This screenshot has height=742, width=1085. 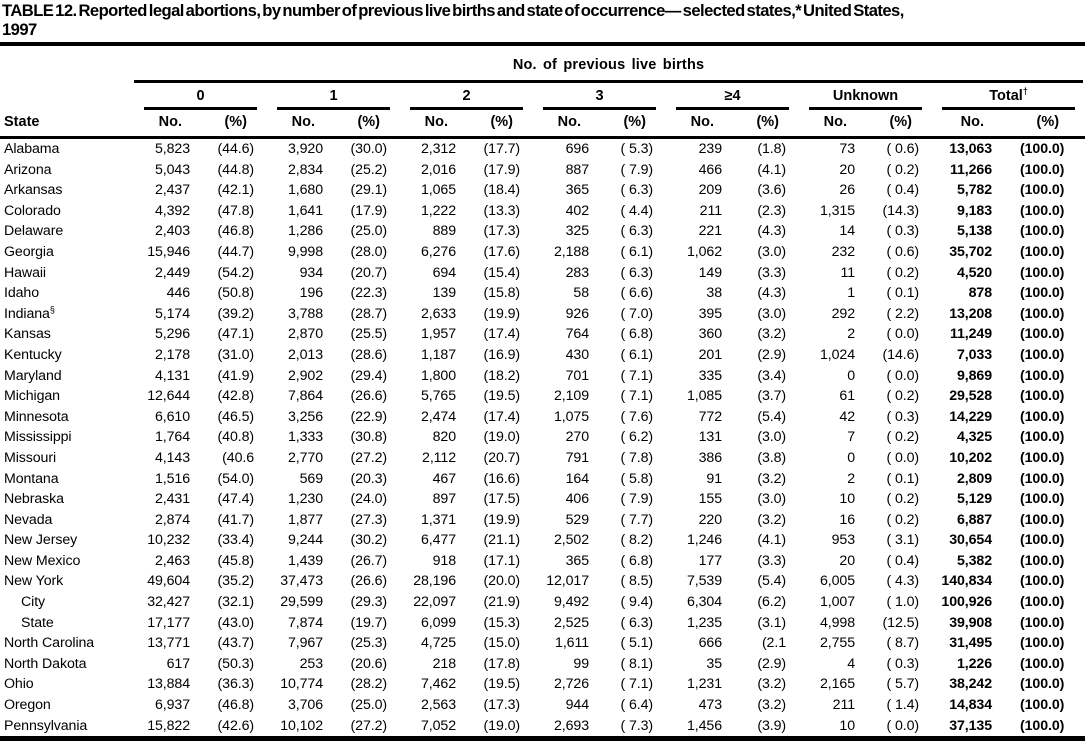 I want to click on cell-percent: (24.0), so click(x=369, y=499).